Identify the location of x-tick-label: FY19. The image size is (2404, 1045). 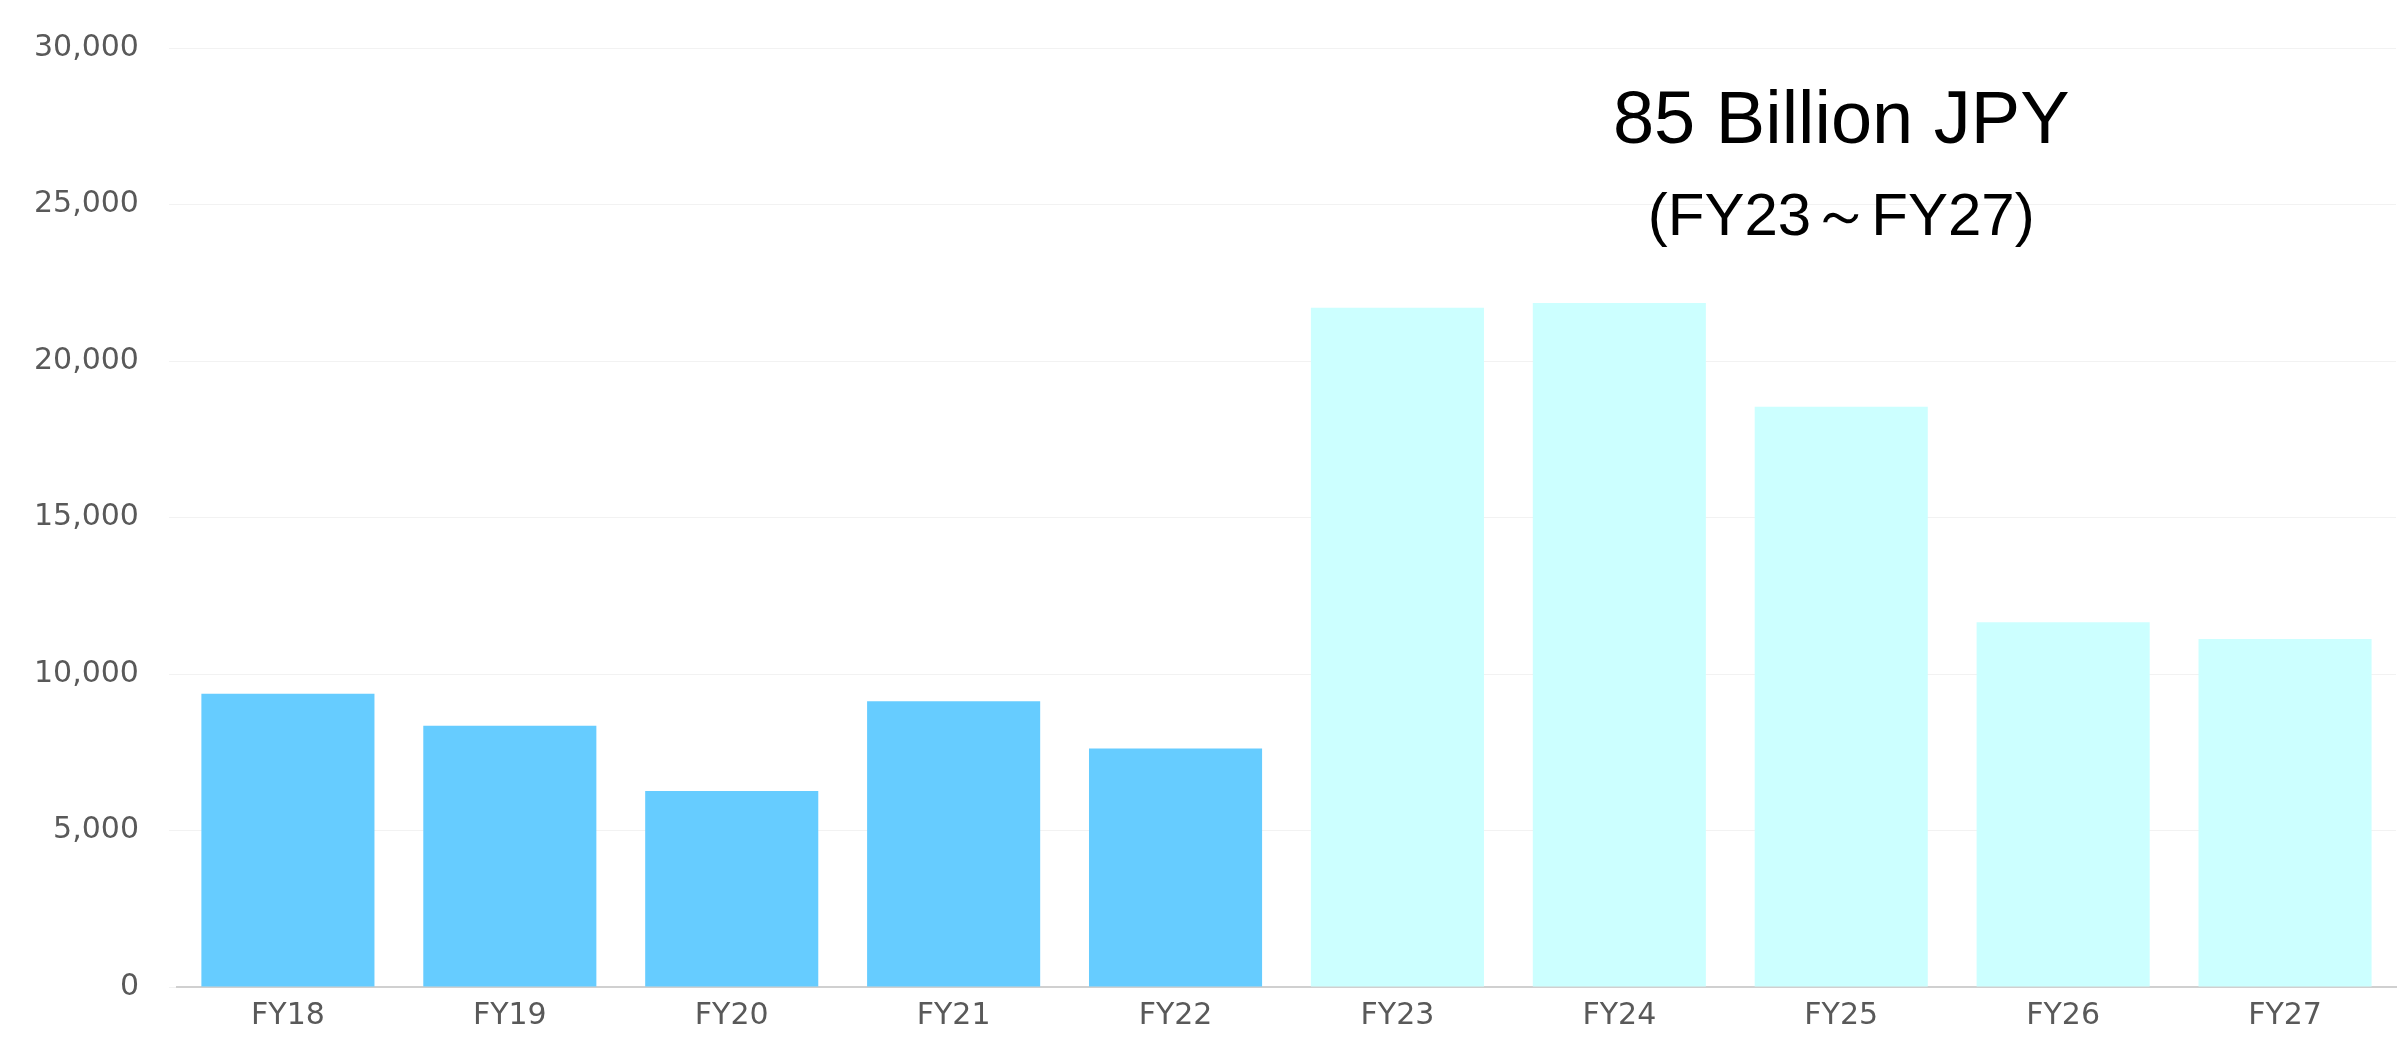
(509, 1013).